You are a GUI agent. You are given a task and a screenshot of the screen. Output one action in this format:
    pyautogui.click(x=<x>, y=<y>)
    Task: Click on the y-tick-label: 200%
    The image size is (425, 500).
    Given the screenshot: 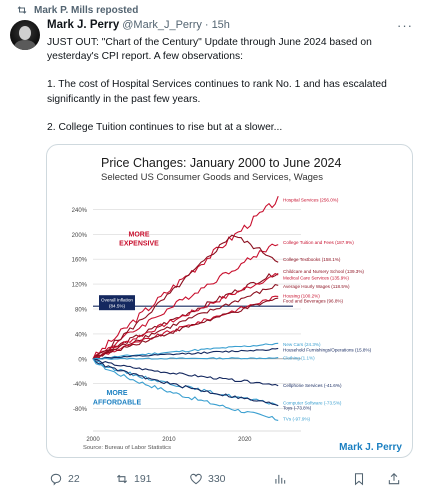 What is the action you would take?
    pyautogui.click(x=80, y=236)
    